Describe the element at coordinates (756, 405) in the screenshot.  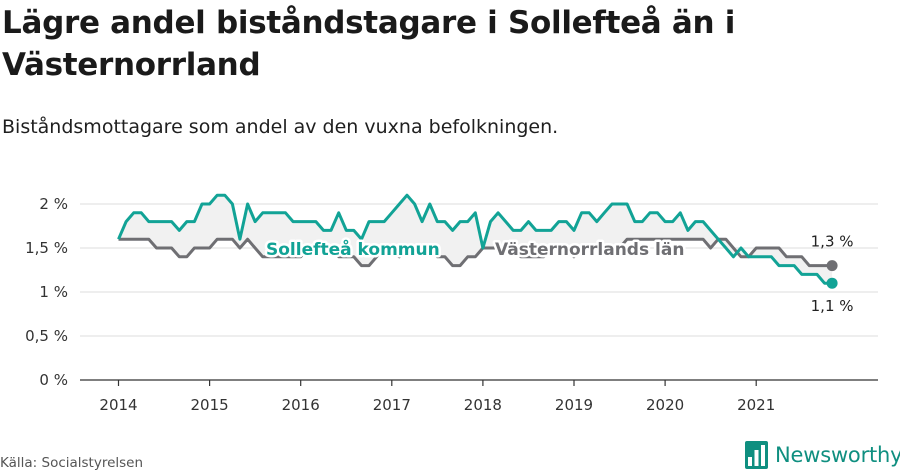
I see `x-tick-label: 2021` at that location.